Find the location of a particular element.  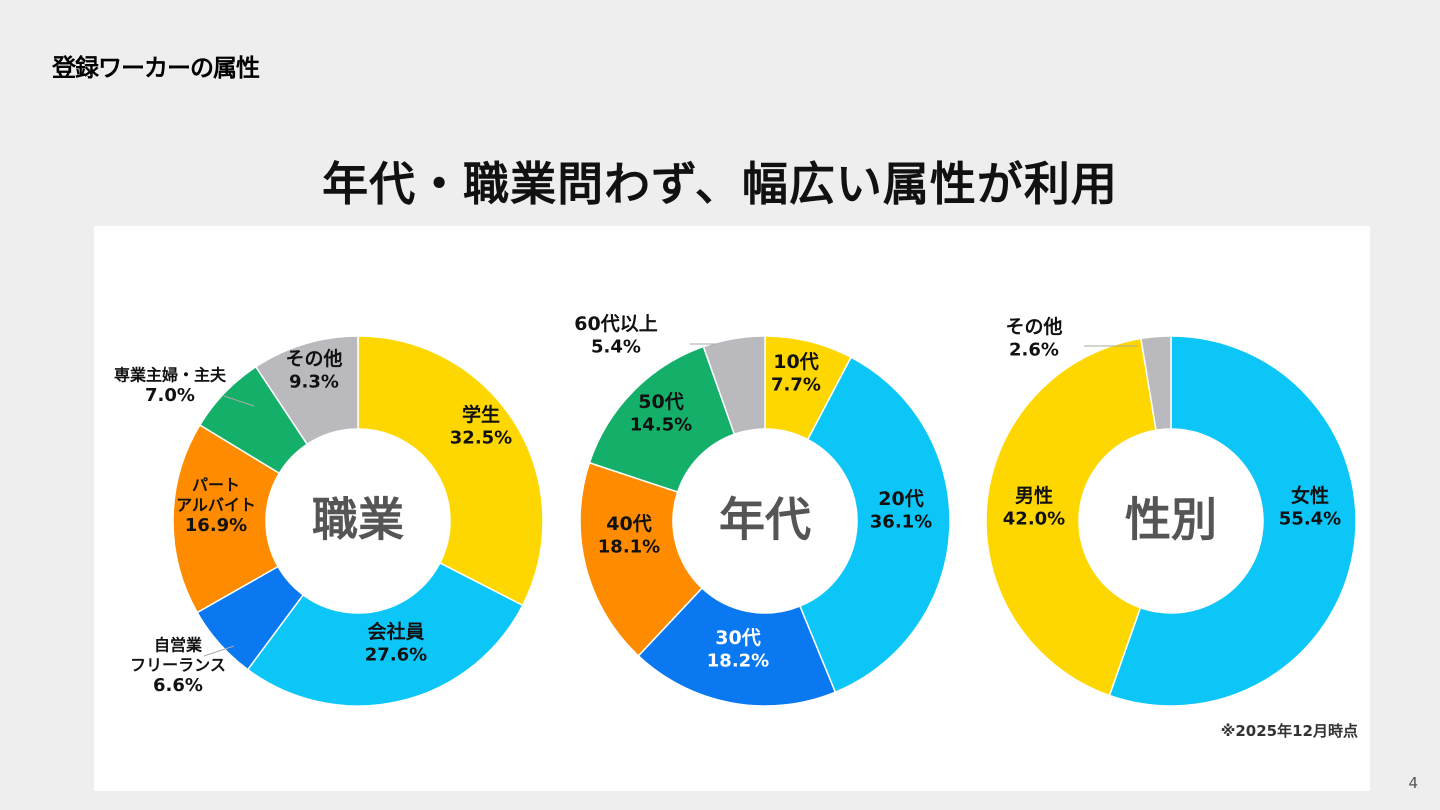

slice-value-label: 27.6% is located at coordinates (396, 655).